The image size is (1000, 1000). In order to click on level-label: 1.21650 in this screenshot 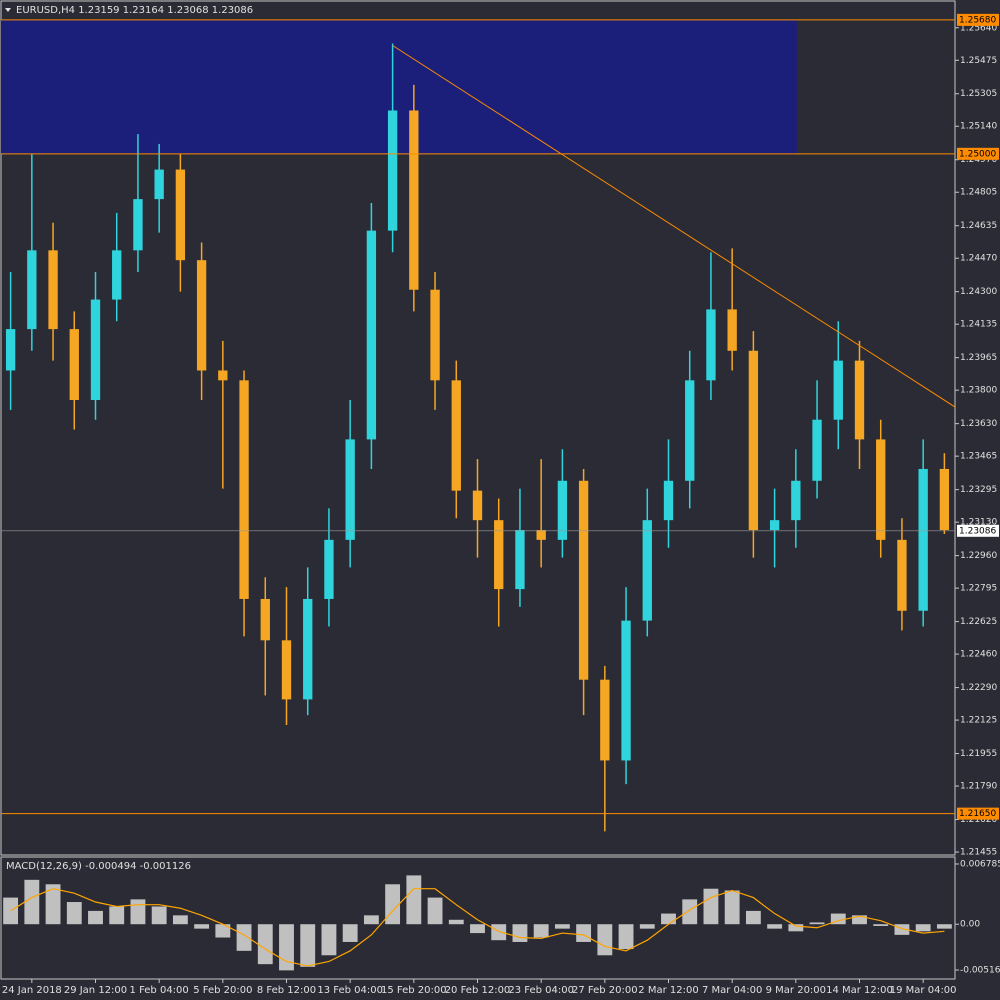, I will do `click(977, 814)`.